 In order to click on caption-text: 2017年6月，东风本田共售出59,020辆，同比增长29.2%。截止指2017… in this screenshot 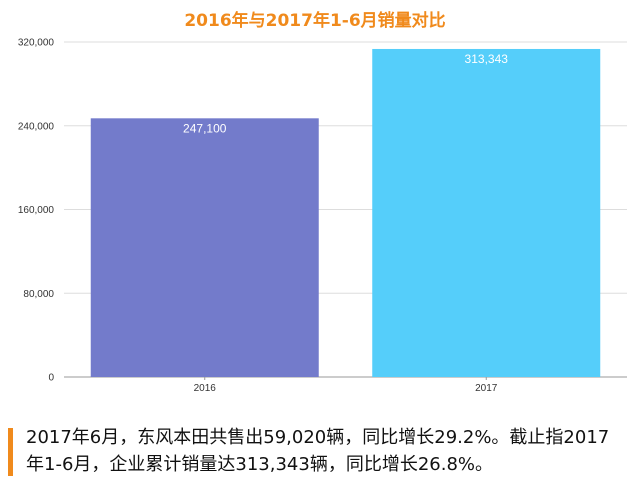, I will do `click(318, 451)`.